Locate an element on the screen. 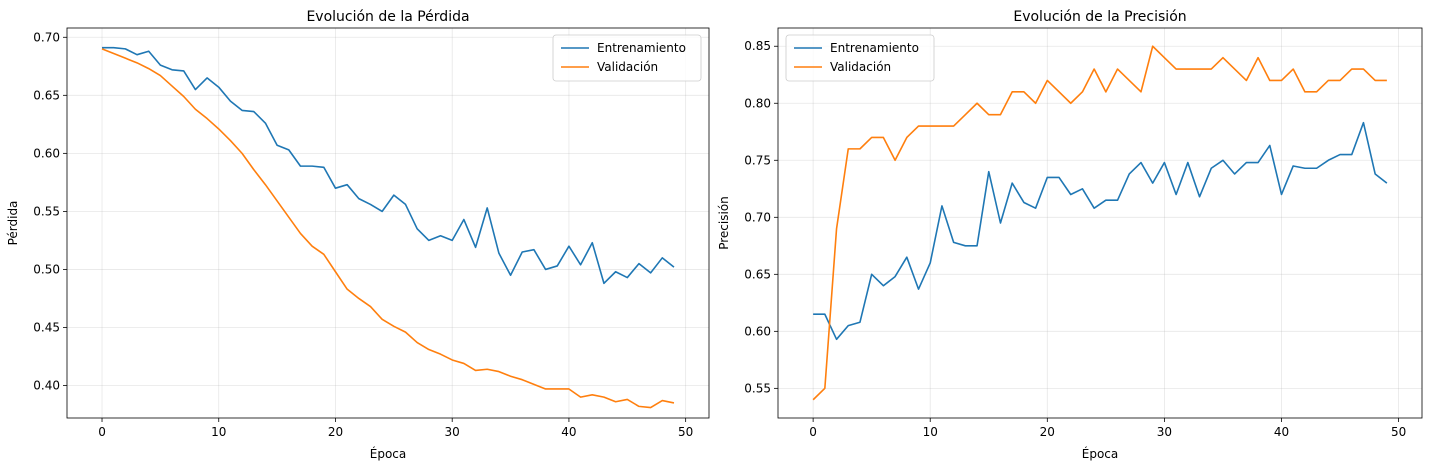  chart-title: Evolución de la Pérdida is located at coordinates (387, 17).